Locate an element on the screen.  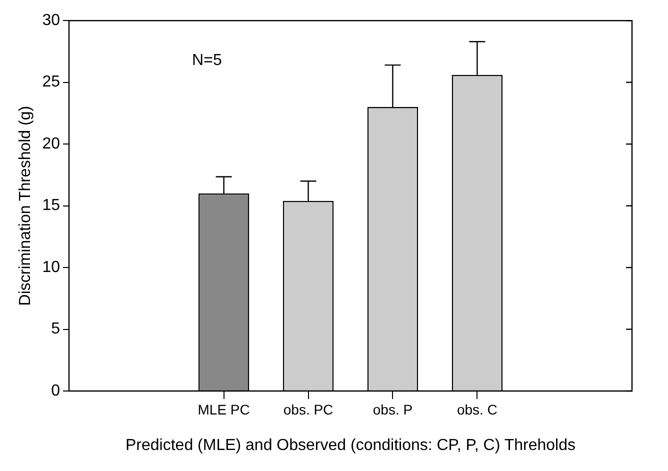
y-axis-title: Discrimination Threshold (g) is located at coordinates (25, 206).